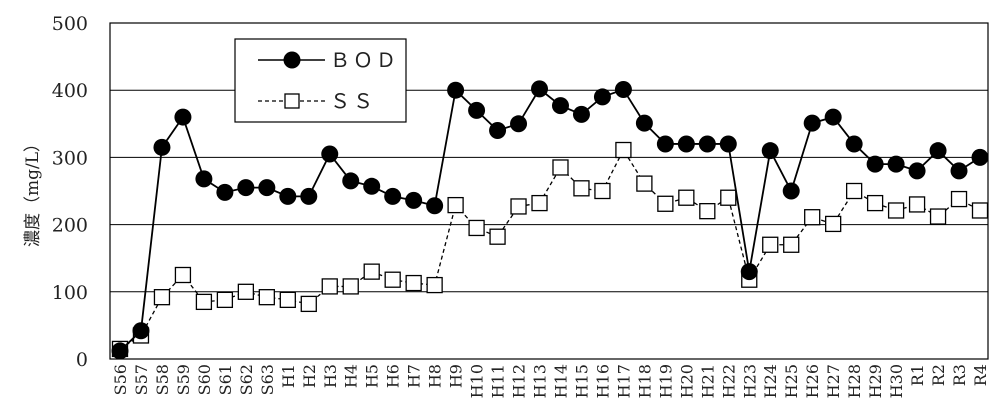 This screenshot has width=989, height=416. What do you see at coordinates (287, 300) in the screenshot?
I see `ss-point-H1` at bounding box center [287, 300].